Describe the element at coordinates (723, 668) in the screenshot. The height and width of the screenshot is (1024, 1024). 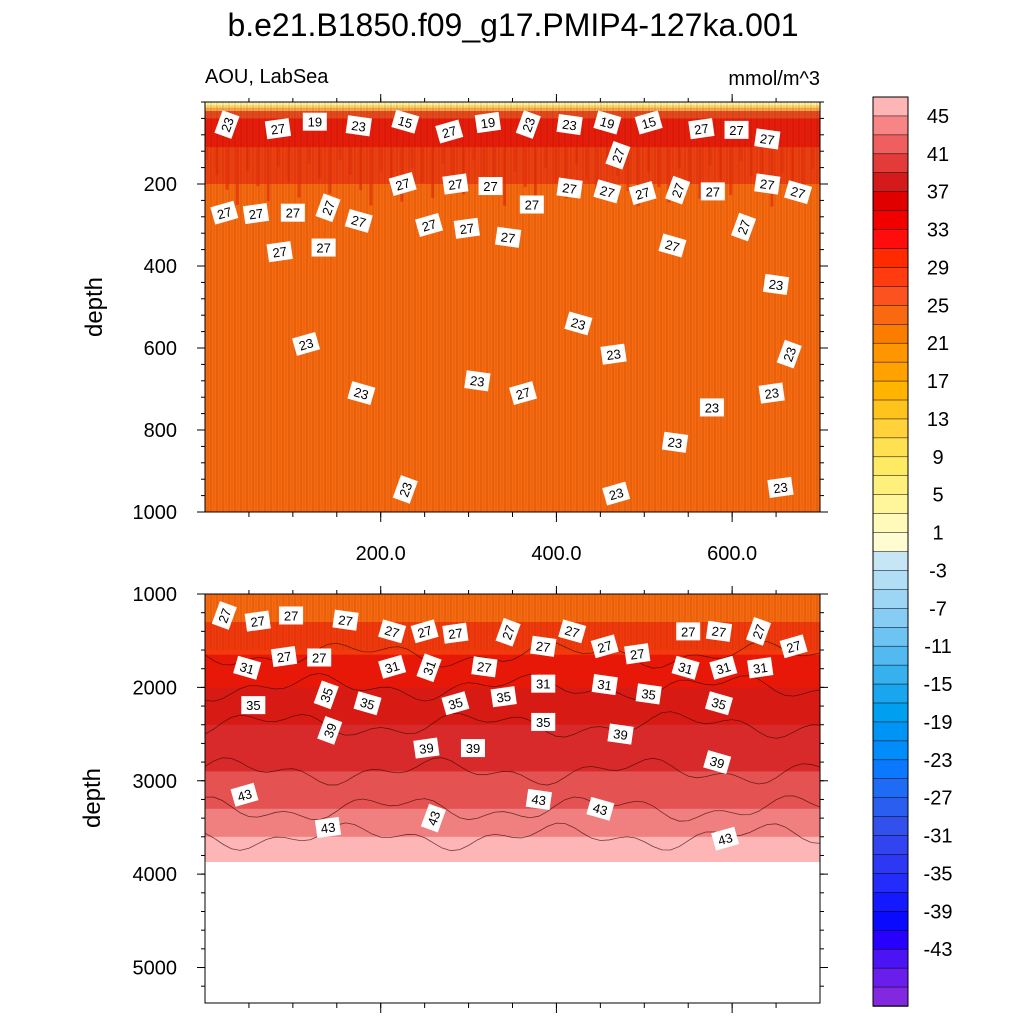
I see `contour-label-text: 31` at that location.